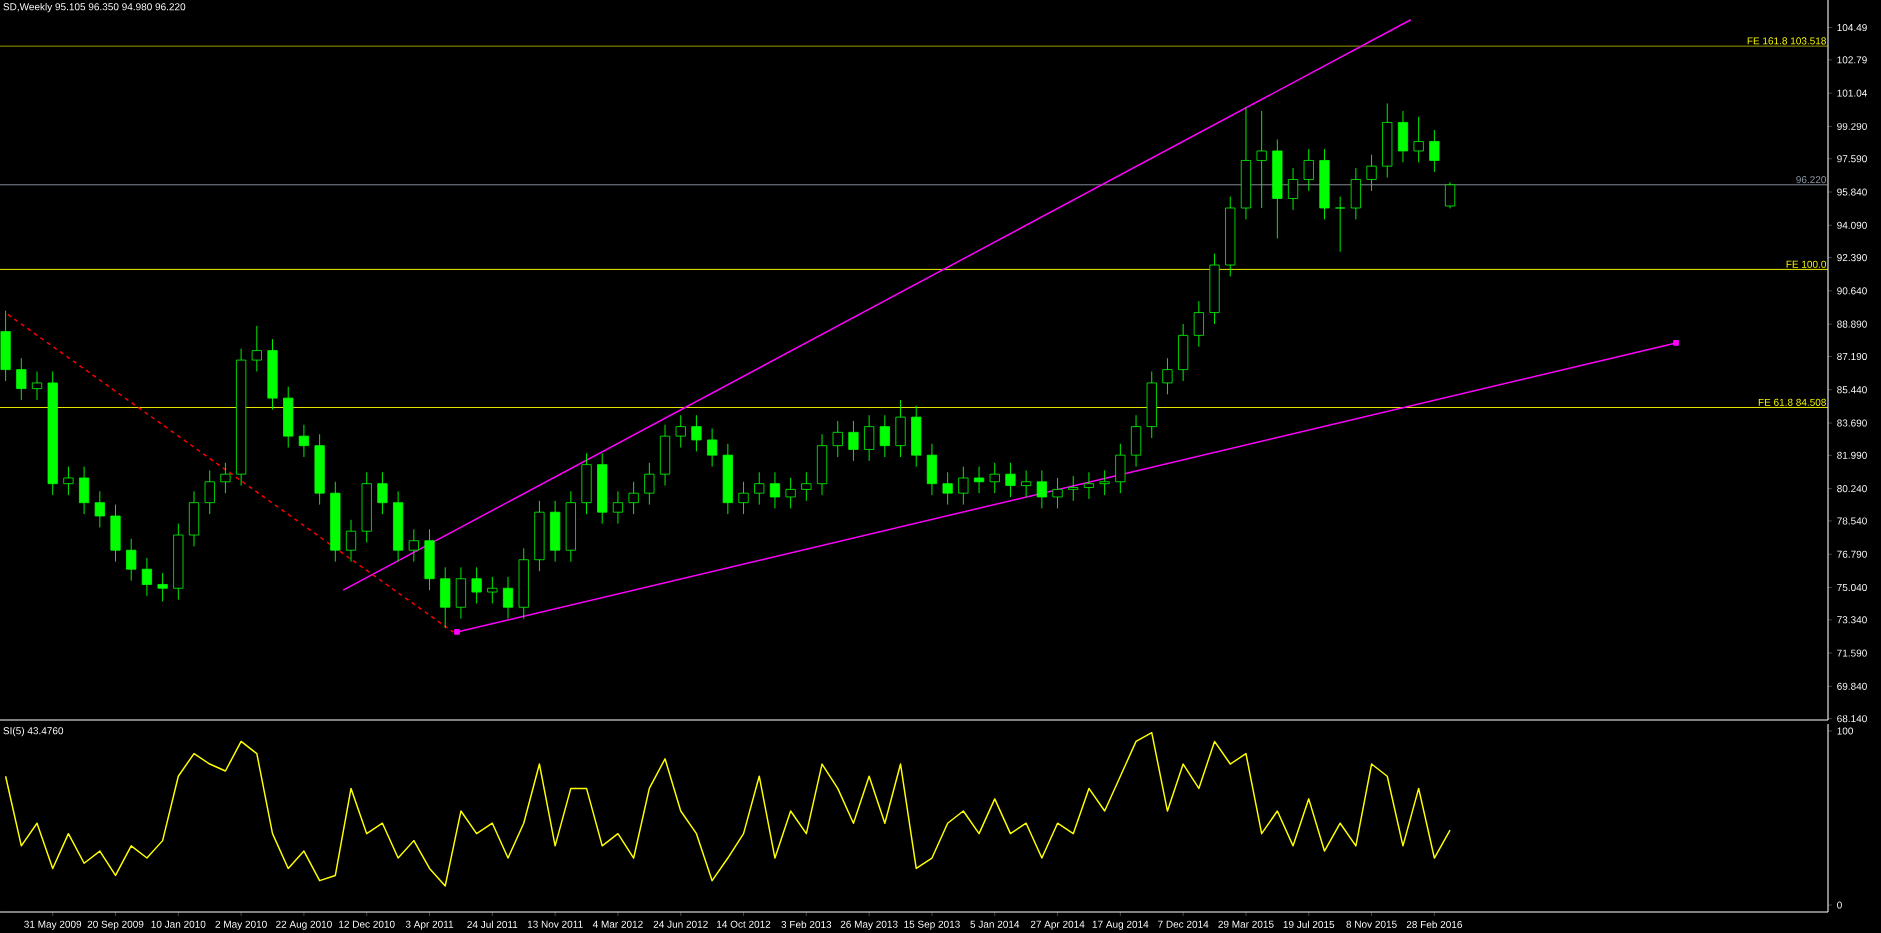 Image resolution: width=1881 pixels, height=933 pixels. I want to click on ref-line-label: 96.220, so click(1811, 180).